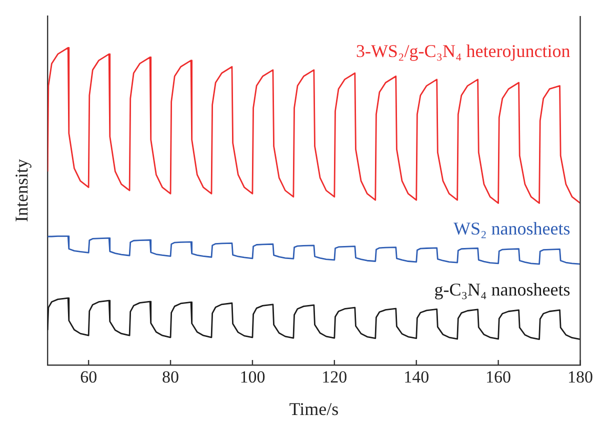  I want to click on y-axis-title: Intensity, so click(22, 190).